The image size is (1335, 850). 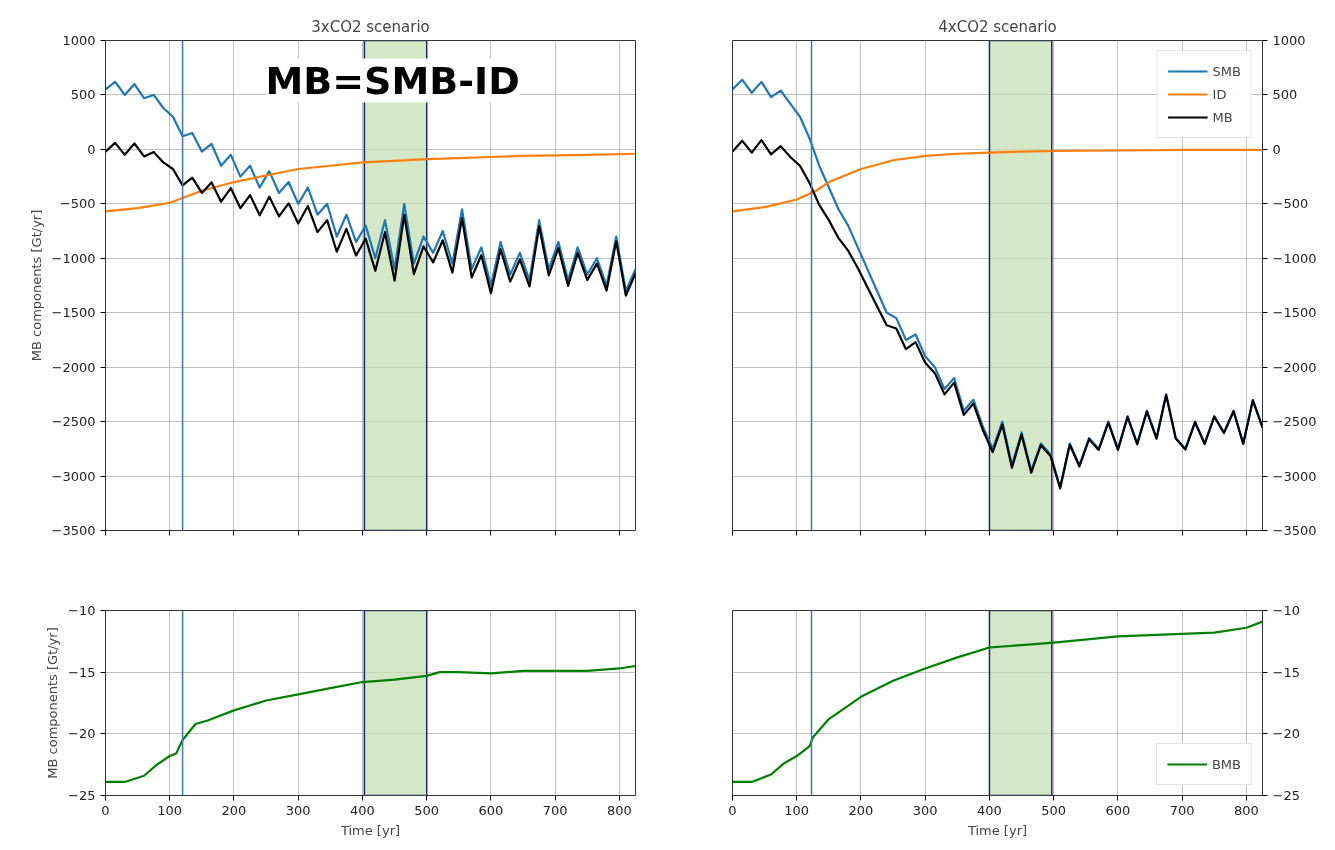 I want to click on legend-label: SMB, so click(x=1226, y=71).